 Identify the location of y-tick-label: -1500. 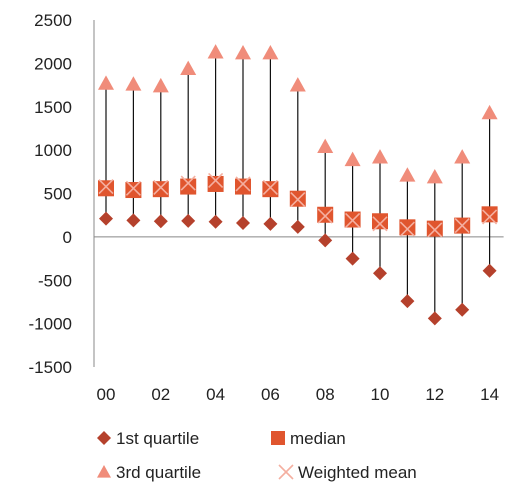
(50, 367).